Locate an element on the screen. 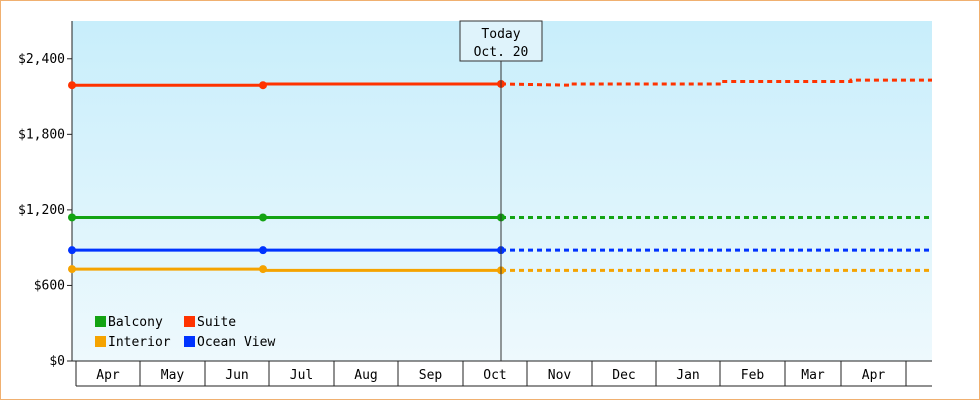  y-tick-label: $1,200 is located at coordinates (41, 210).